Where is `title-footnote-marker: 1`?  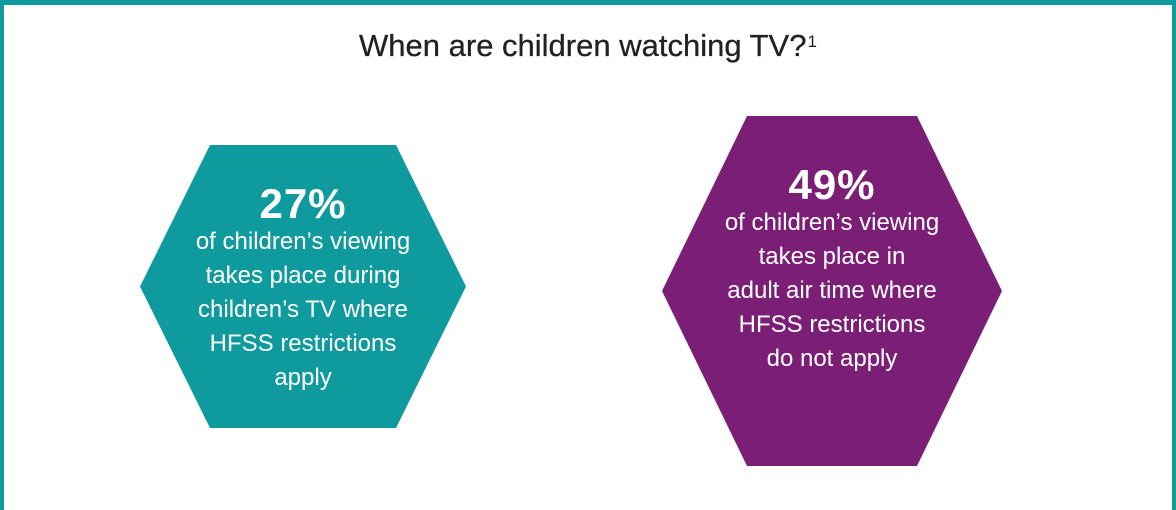
title-footnote-marker: 1 is located at coordinates (812, 41).